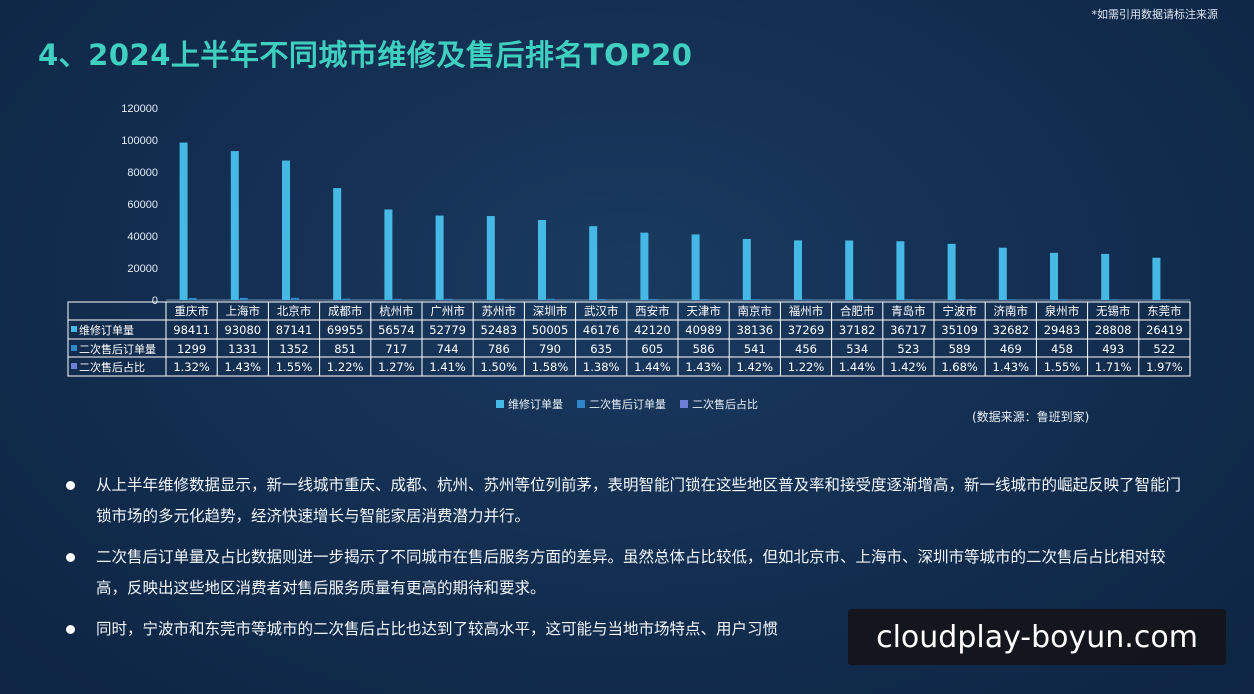  Describe the element at coordinates (755, 311) in the screenshot. I see `x-tick-label: 南京市` at that location.